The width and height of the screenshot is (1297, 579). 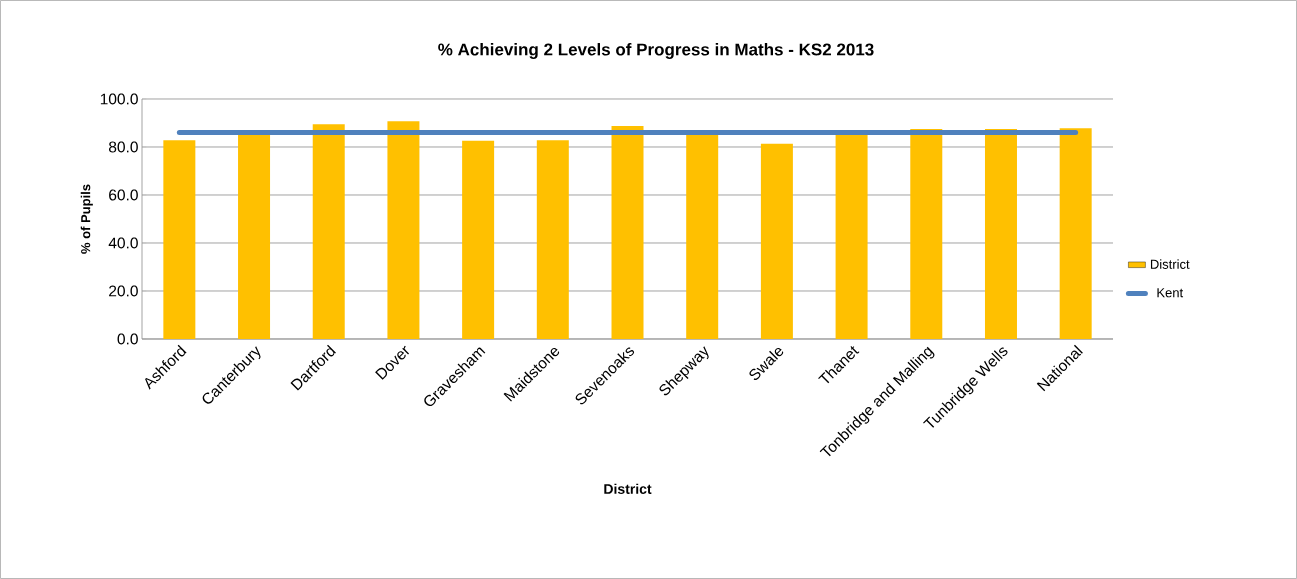 I want to click on chart-title: % Achieving 2 Levels of Progress in Maths - KS2 2013, so click(x=656, y=51).